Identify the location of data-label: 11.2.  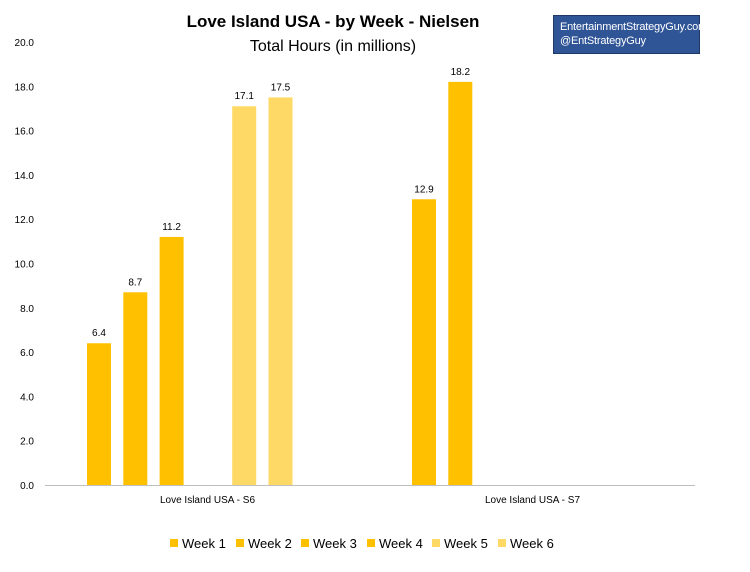
(171, 227).